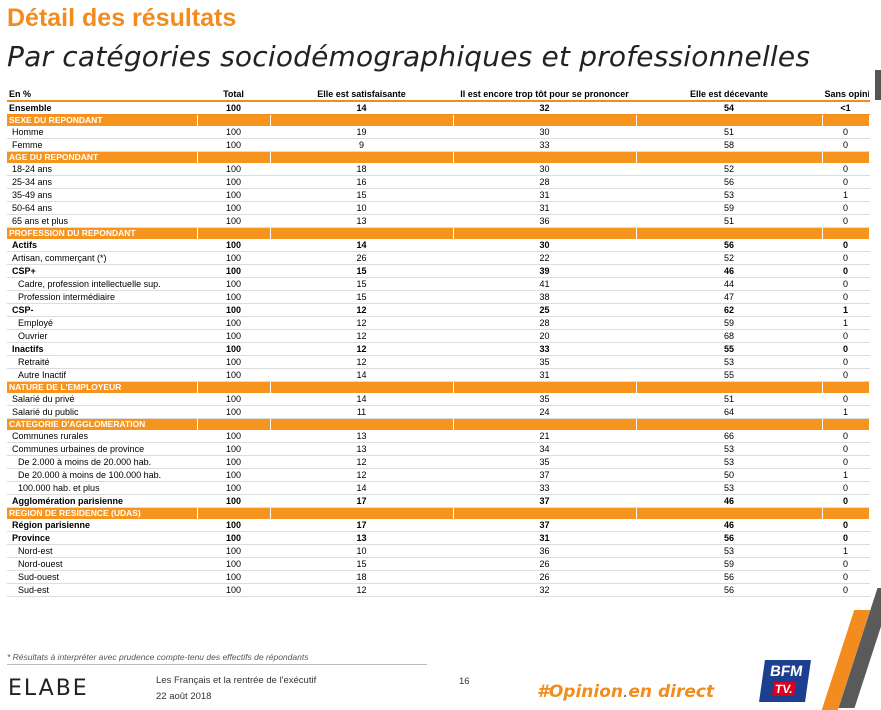  Describe the element at coordinates (545, 577) in the screenshot. I see `cell-trop-tot: 26` at that location.